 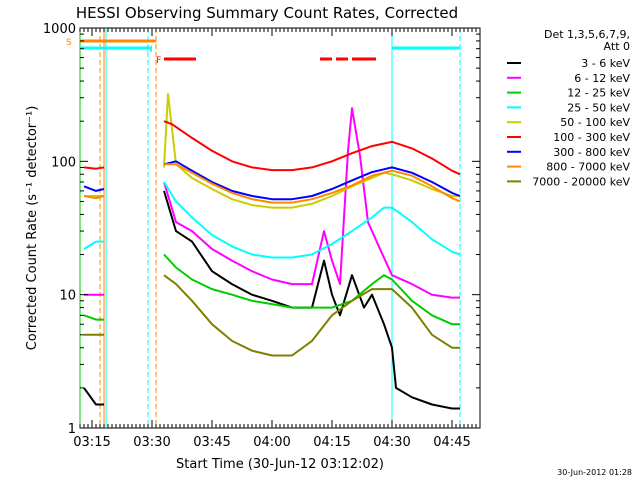 What do you see at coordinates (391, 442) in the screenshot?
I see `x-tick-label: 04:30` at bounding box center [391, 442].